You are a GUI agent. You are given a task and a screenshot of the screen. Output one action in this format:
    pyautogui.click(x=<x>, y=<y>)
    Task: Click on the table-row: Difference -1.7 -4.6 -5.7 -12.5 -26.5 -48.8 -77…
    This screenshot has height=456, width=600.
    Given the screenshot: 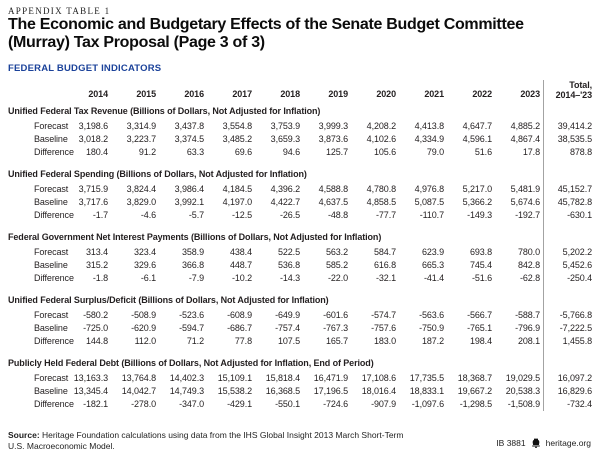 What is the action you would take?
    pyautogui.click(x=300, y=215)
    